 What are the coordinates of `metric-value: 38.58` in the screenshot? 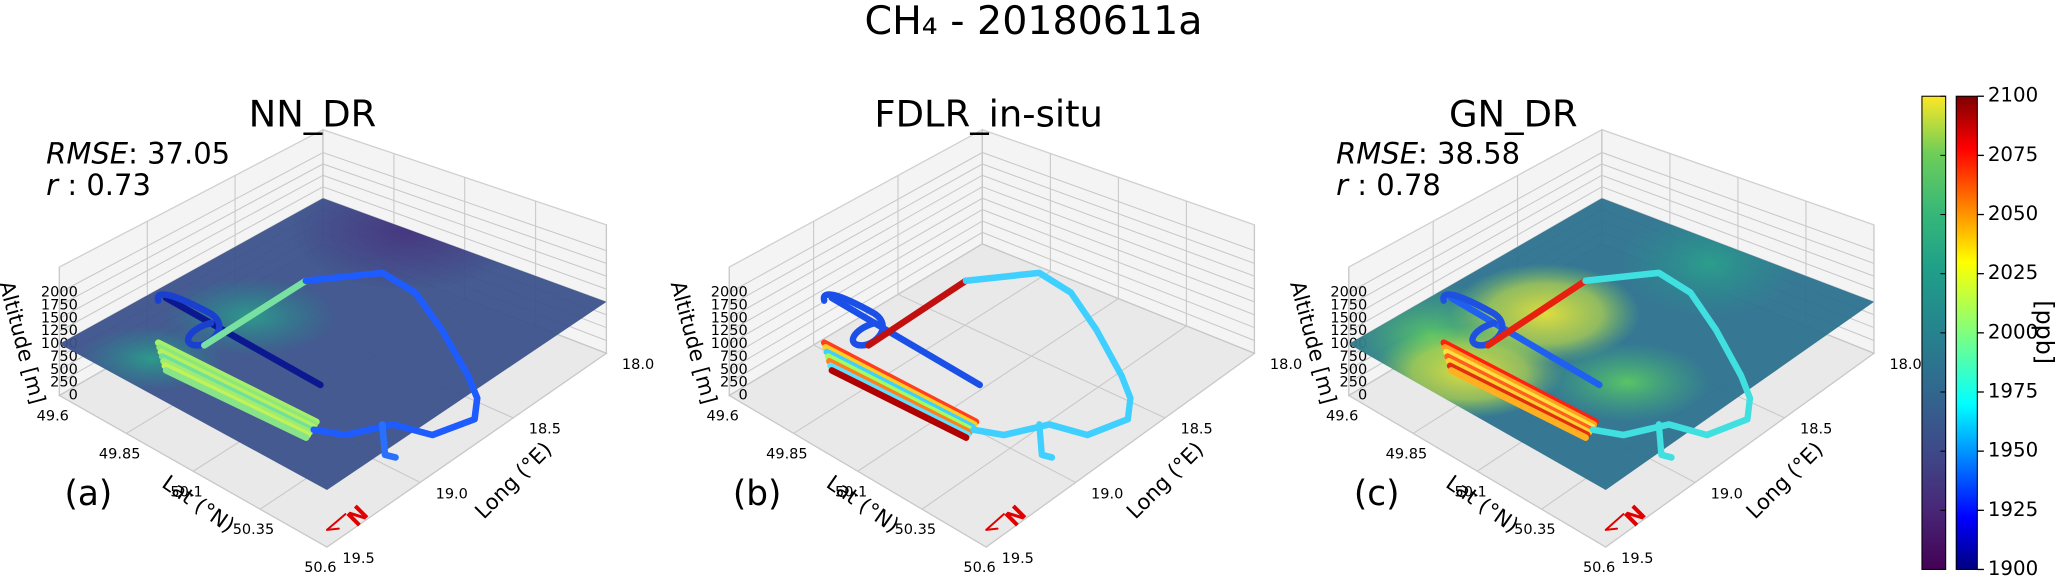 It's located at (1478, 154).